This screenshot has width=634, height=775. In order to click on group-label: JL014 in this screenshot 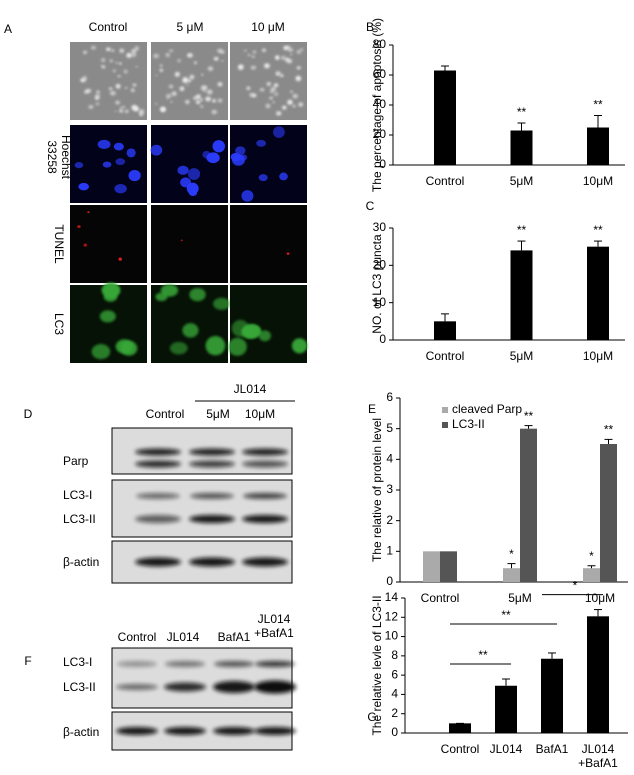, I will do `click(250, 389)`.